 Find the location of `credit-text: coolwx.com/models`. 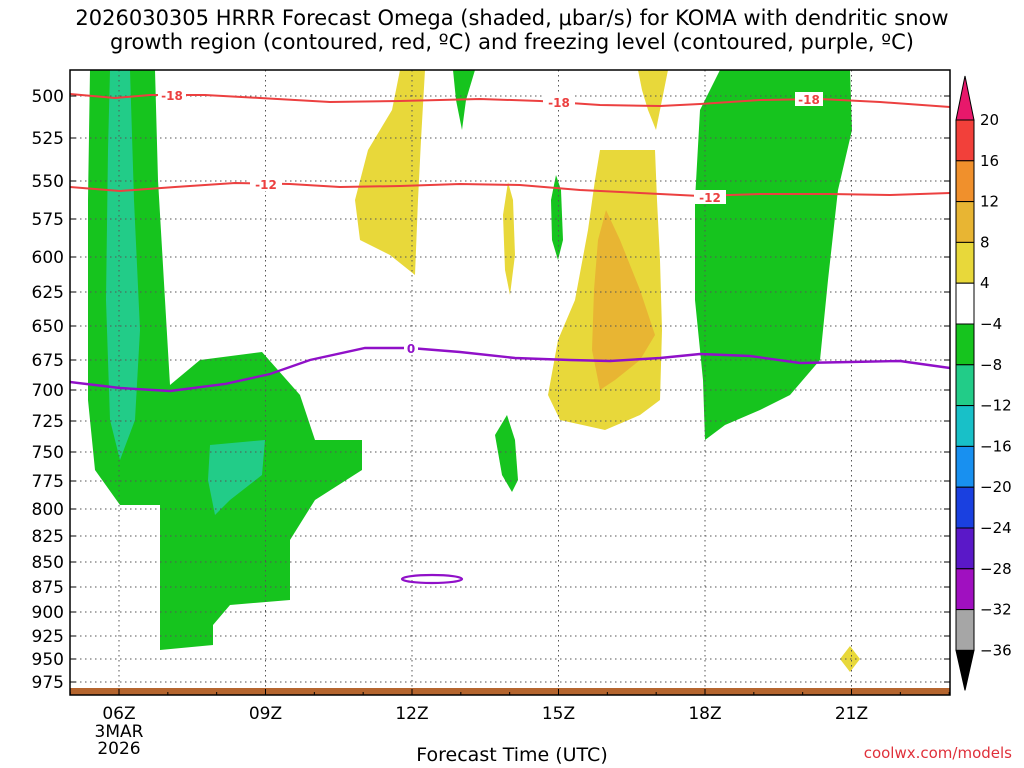

credit-text: coolwx.com/models is located at coordinates (937, 753).